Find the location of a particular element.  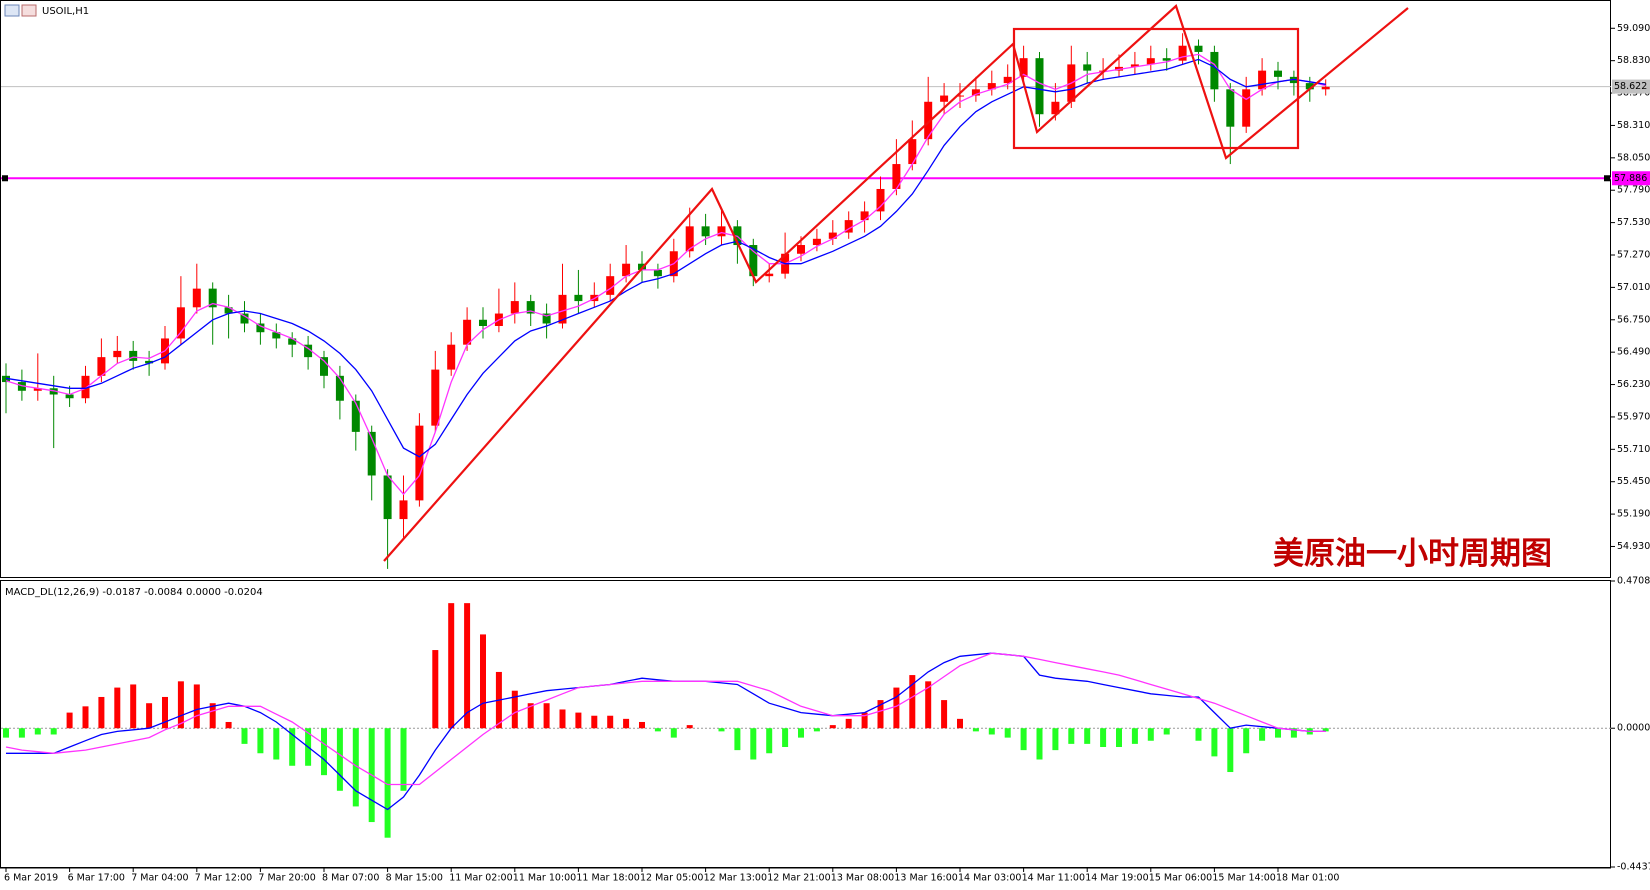

y-tick-label: 55.190 is located at coordinates (1633, 514).